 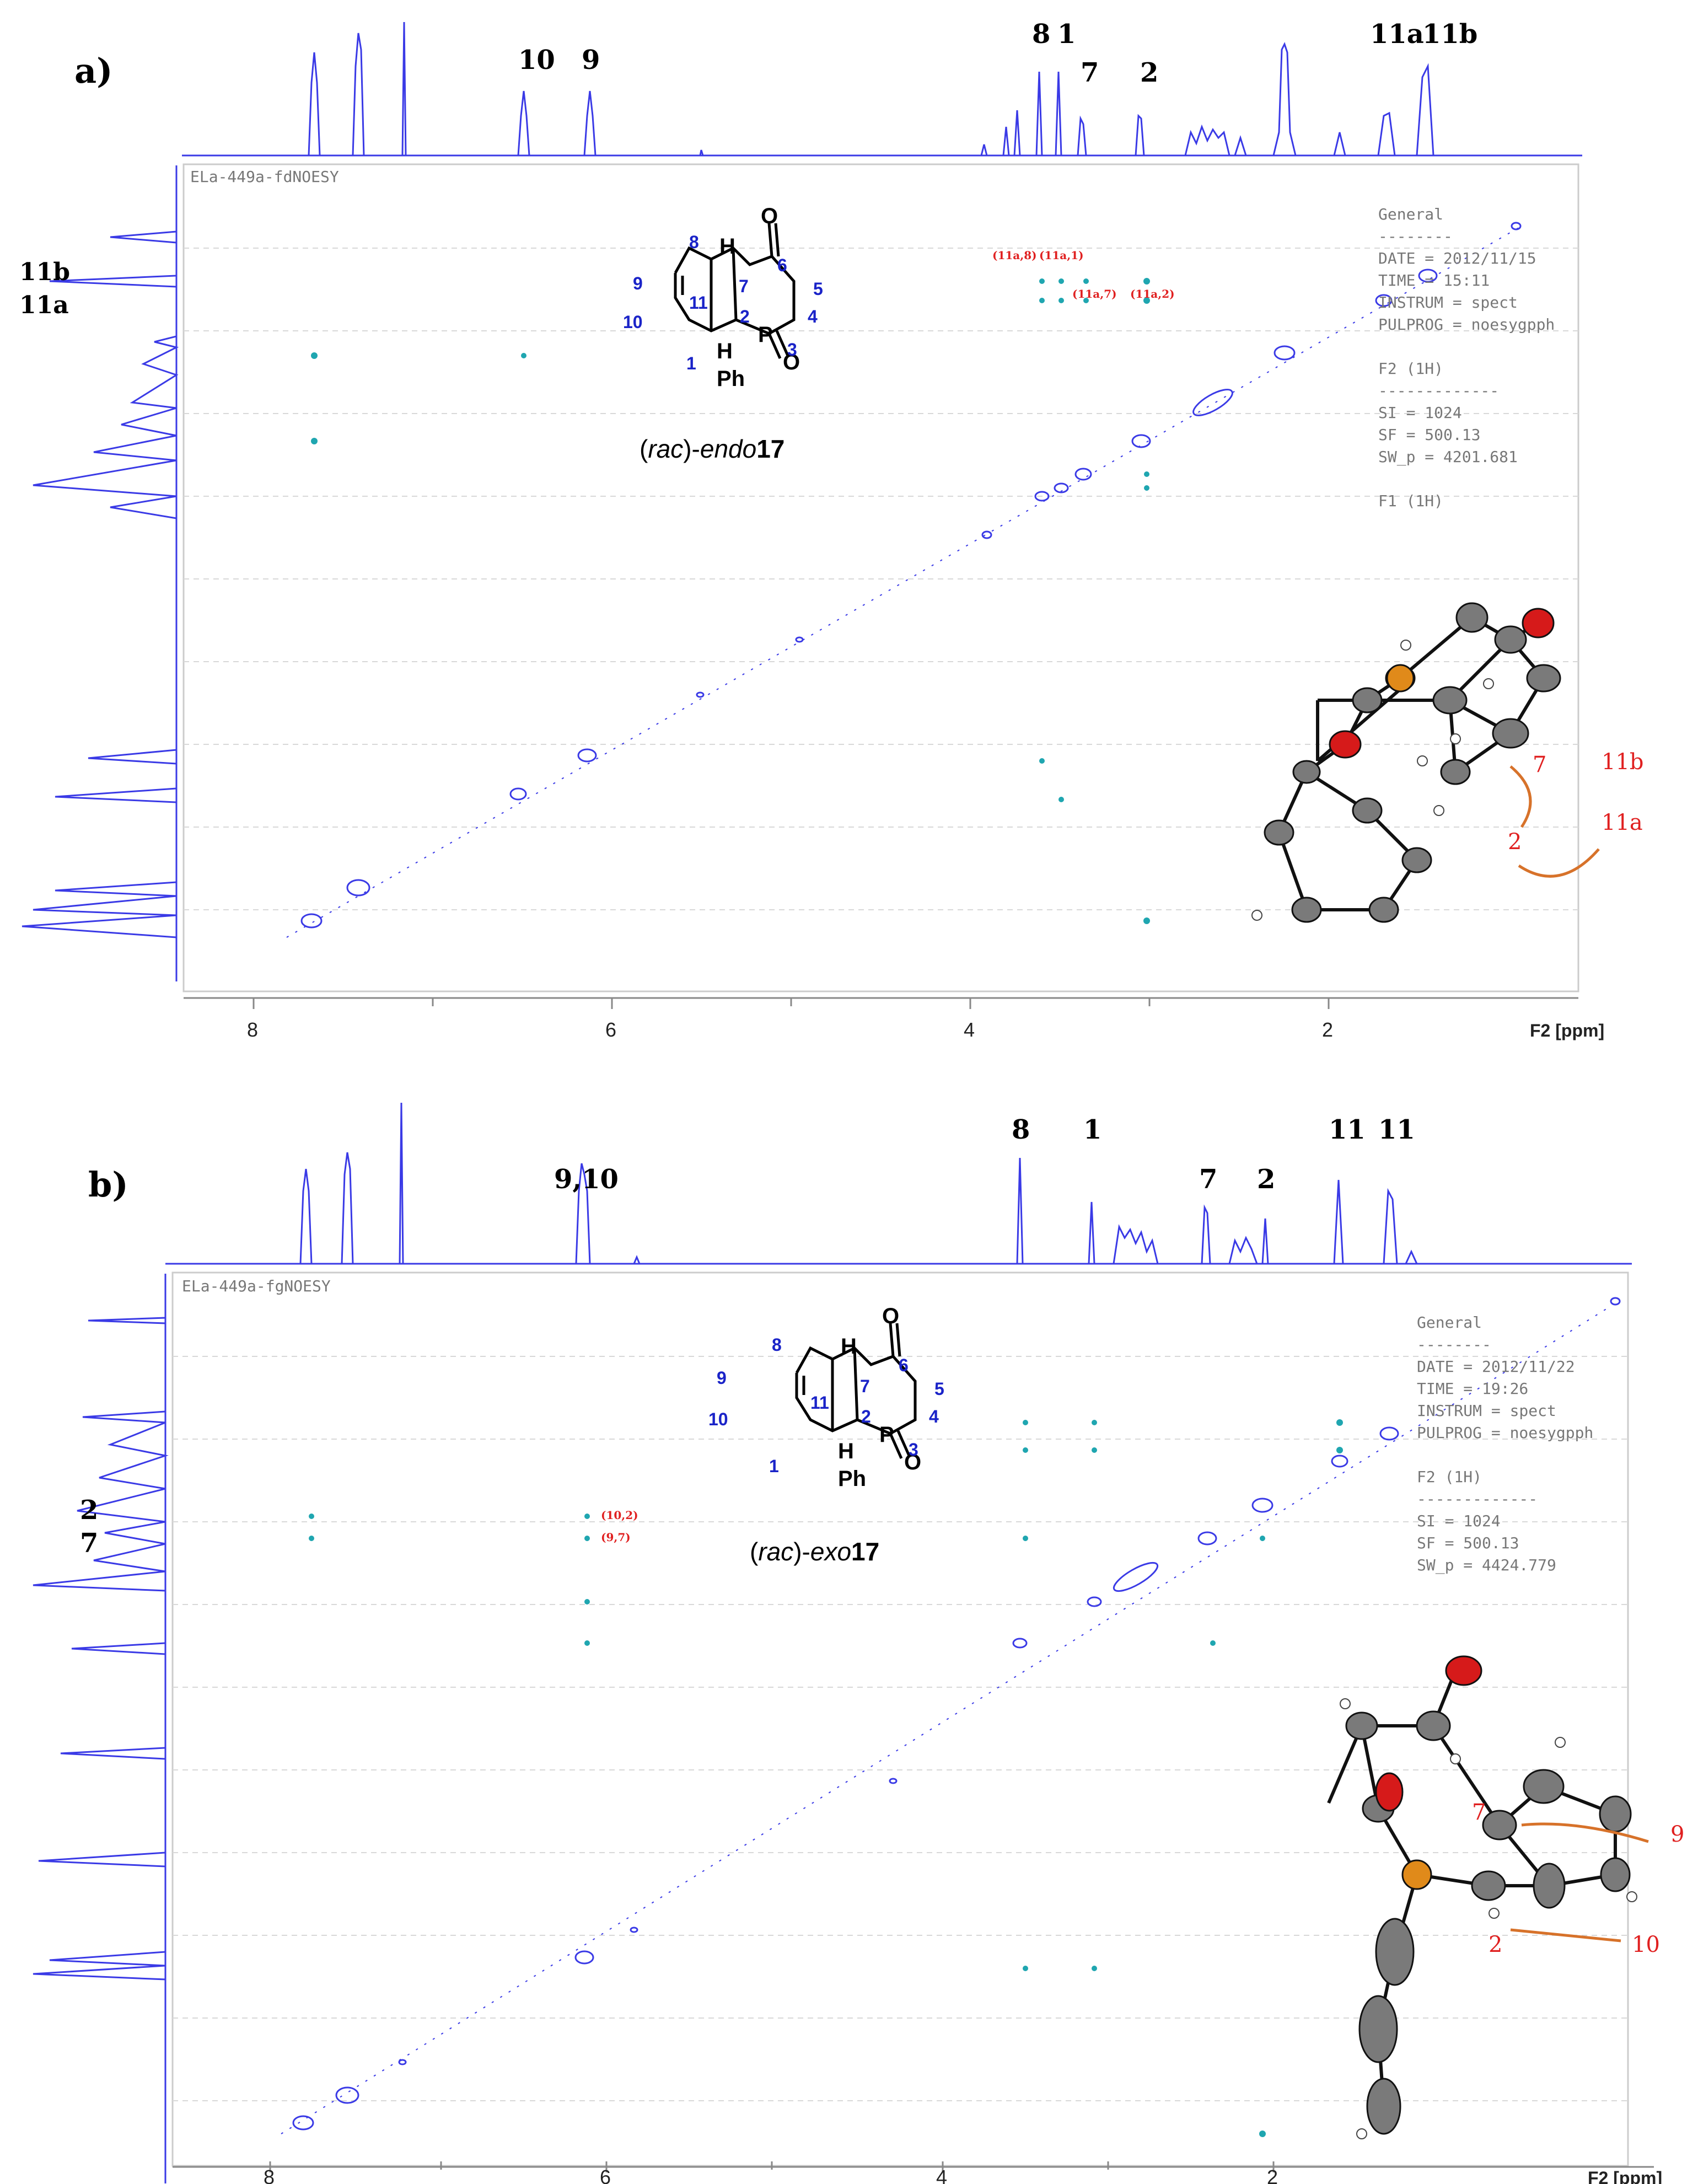 What do you see at coordinates (712, 449) in the screenshot?
I see `compound-name: (rac)-endo17` at bounding box center [712, 449].